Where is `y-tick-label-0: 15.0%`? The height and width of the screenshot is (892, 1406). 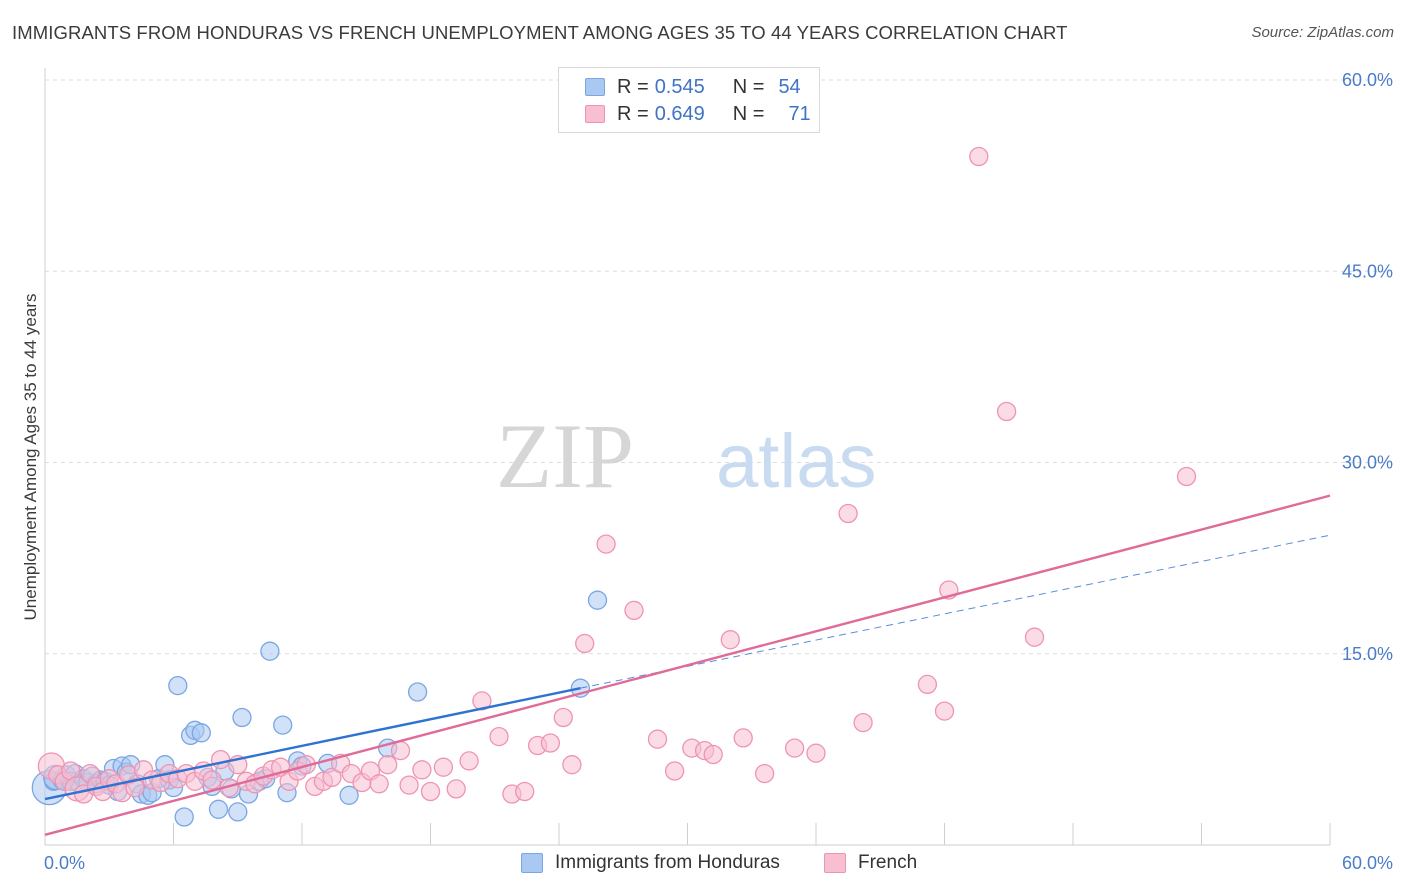
y-tick-label-0: 15.0% is located at coordinates (1367, 654).